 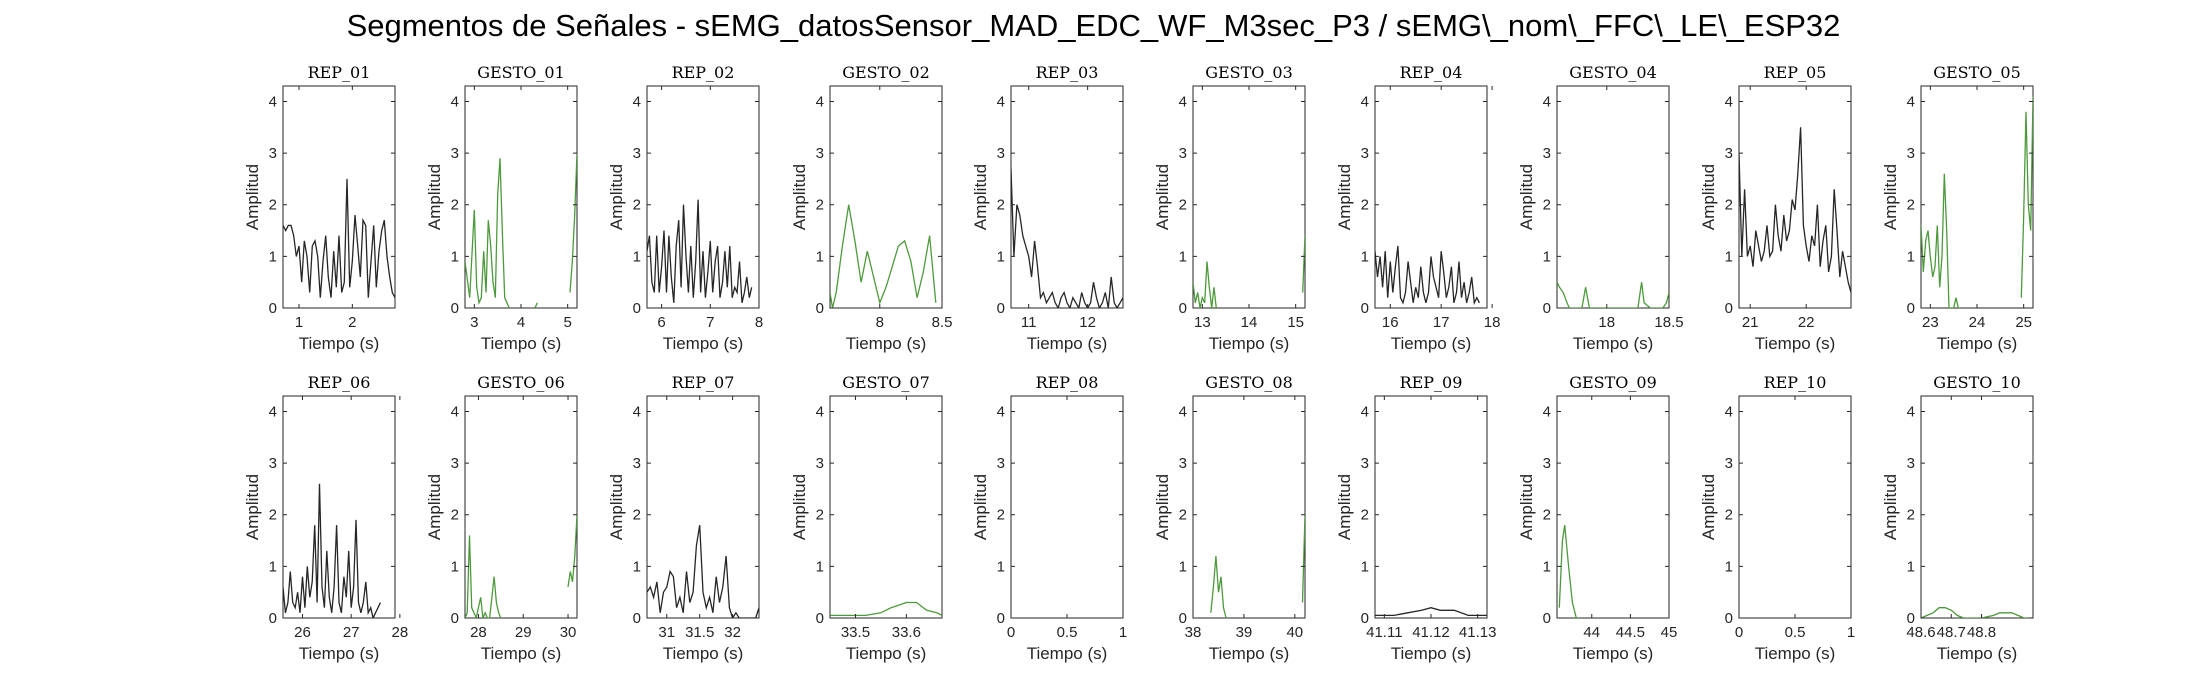 What do you see at coordinates (325, 518) in the screenshot?
I see `subplot-rep-06: 0 1 2 3 4 26 27 28 REP_06 Tiempo (s) Amplitud` at bounding box center [325, 518].